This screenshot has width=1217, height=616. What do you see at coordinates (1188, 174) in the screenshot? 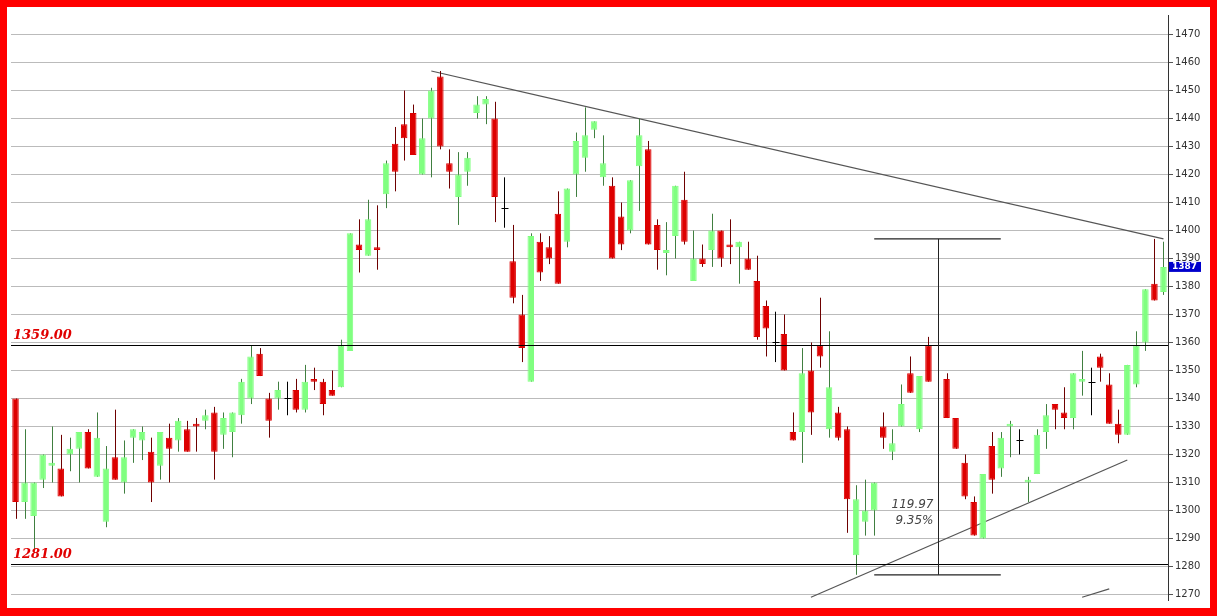
I see `y-tick-label: 1420` at bounding box center [1188, 174].